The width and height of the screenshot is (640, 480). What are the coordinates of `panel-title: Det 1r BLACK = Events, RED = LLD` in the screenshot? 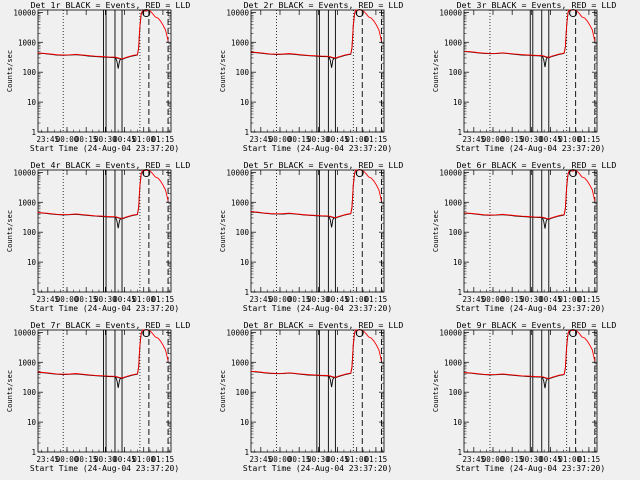 It's located at (111, 5).